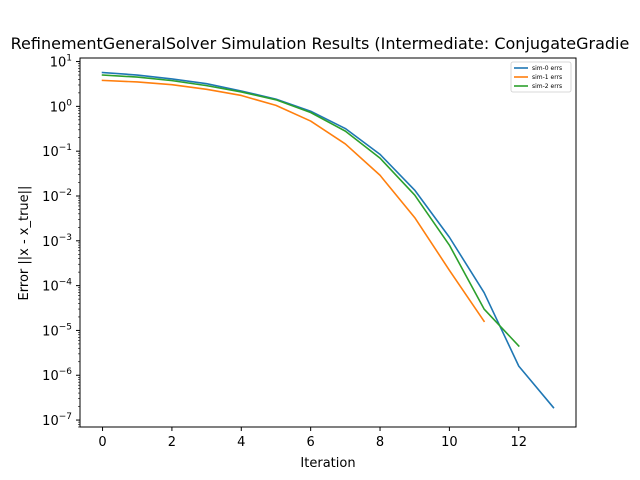 The image size is (640, 480). Describe the element at coordinates (65, 148) in the screenshot. I see `y-tick-exponent: −1` at that location.